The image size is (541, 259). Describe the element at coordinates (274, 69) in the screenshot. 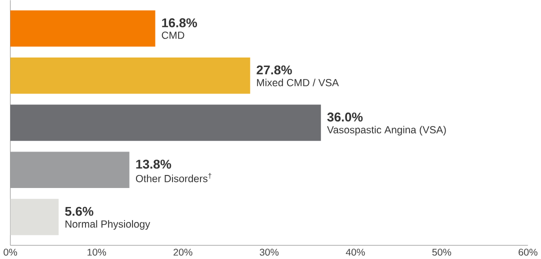

I see `data-label: 27.8%` at that location.